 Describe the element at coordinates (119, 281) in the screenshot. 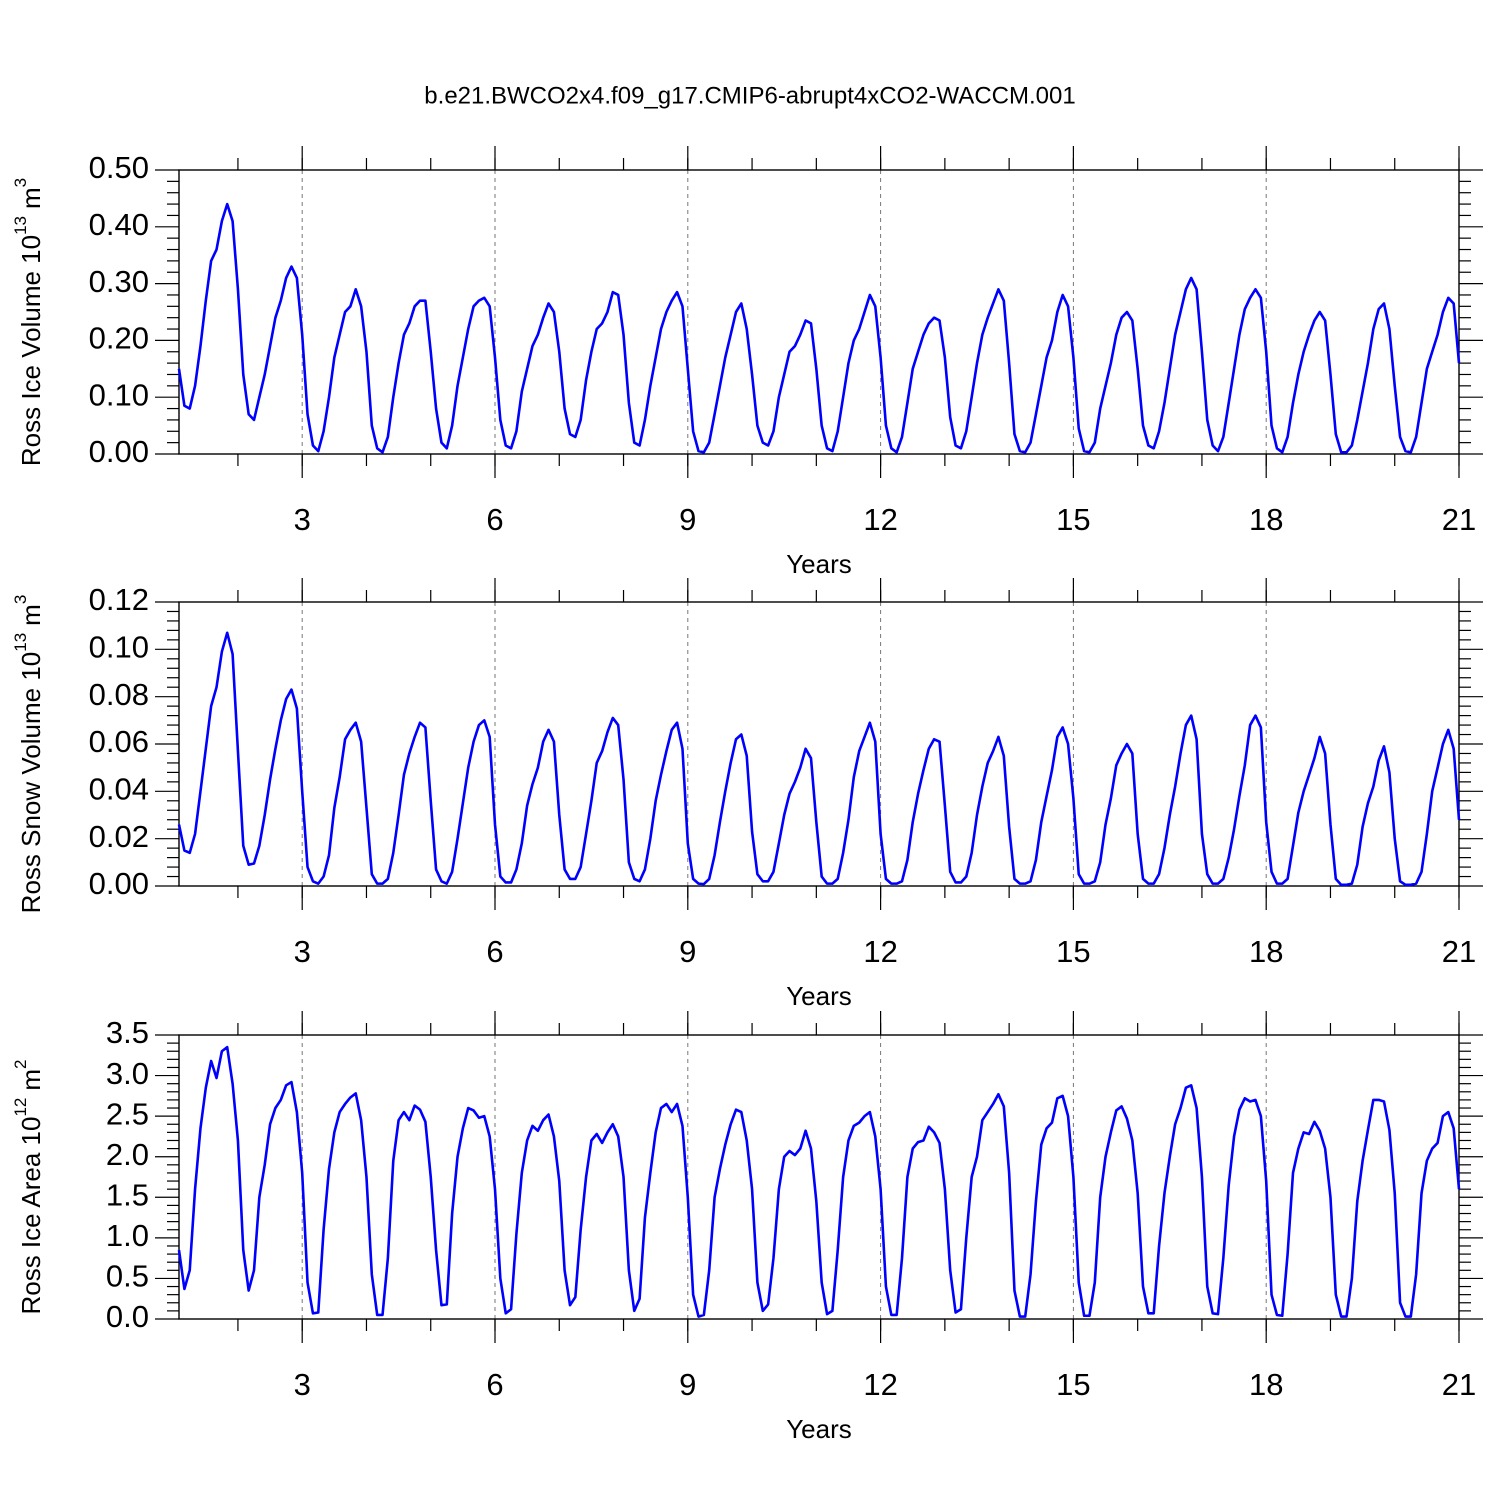

I see `y-tick-label: 0.30` at that location.